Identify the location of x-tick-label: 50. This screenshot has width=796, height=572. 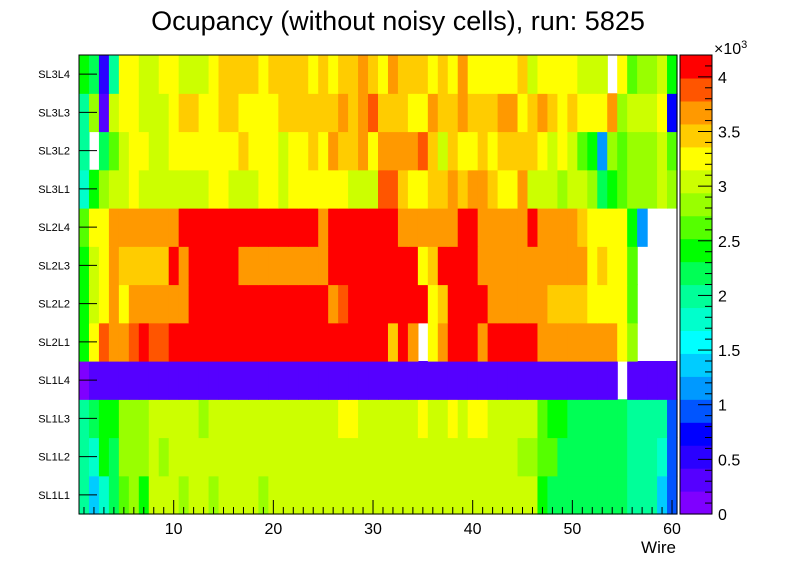
(572, 529).